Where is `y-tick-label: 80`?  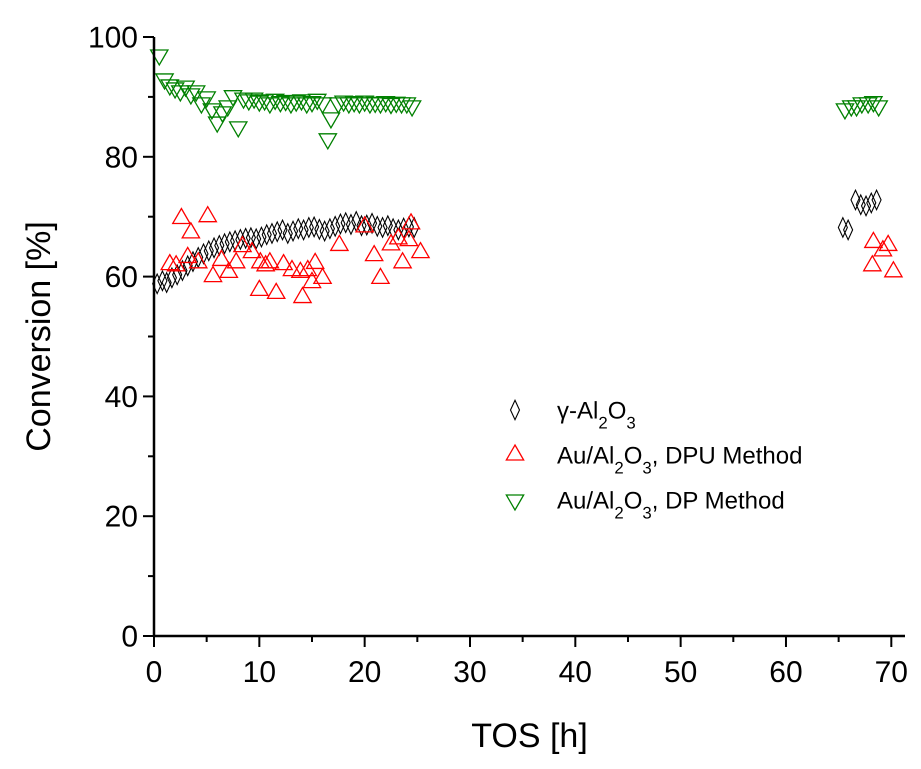
y-tick-label: 80 is located at coordinates (121, 157).